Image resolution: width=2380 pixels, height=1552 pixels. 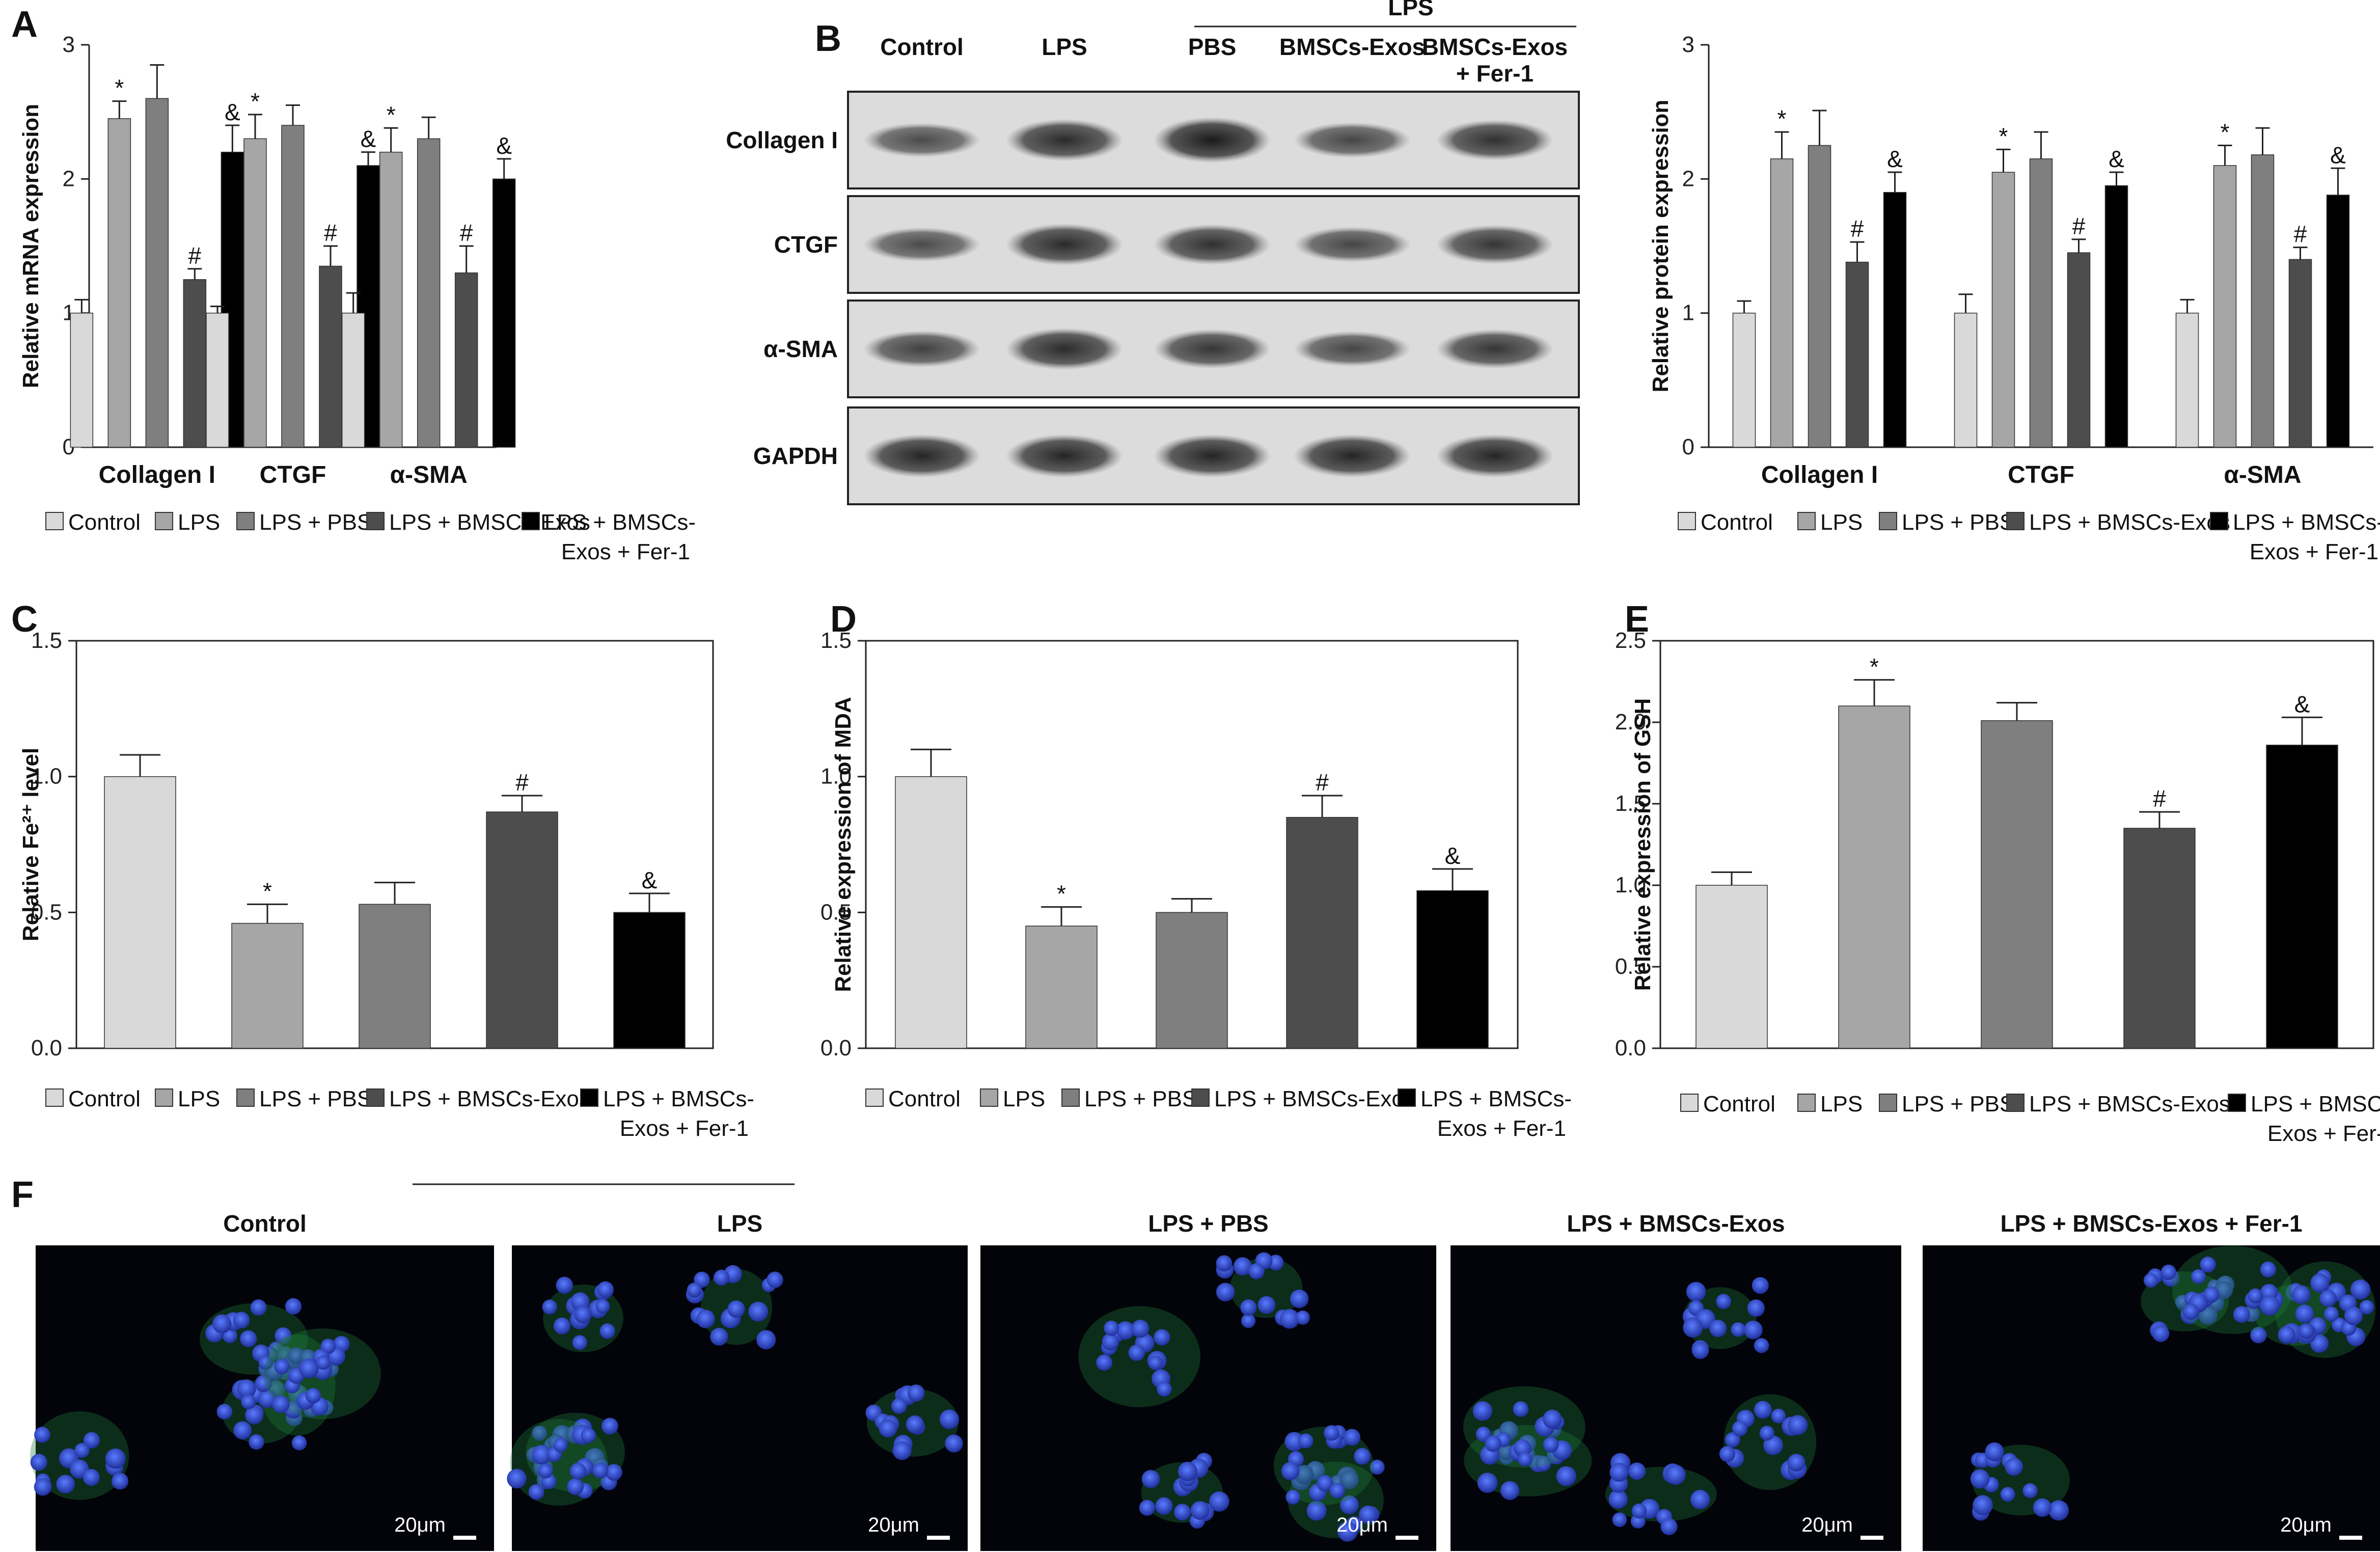 What do you see at coordinates (836, 1048) in the screenshot?
I see `y-tick-label: 0.0` at bounding box center [836, 1048].